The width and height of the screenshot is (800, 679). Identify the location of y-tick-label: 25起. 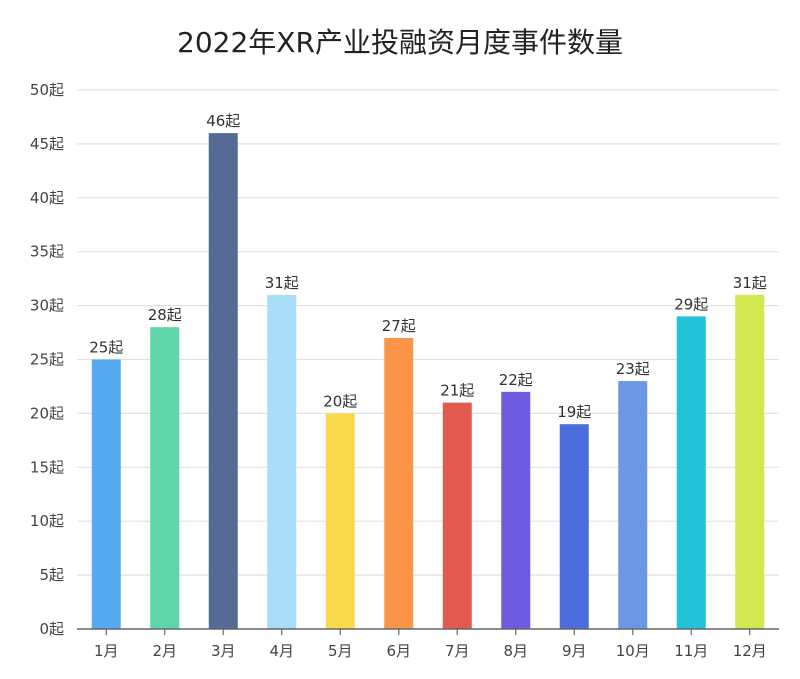
(47, 360).